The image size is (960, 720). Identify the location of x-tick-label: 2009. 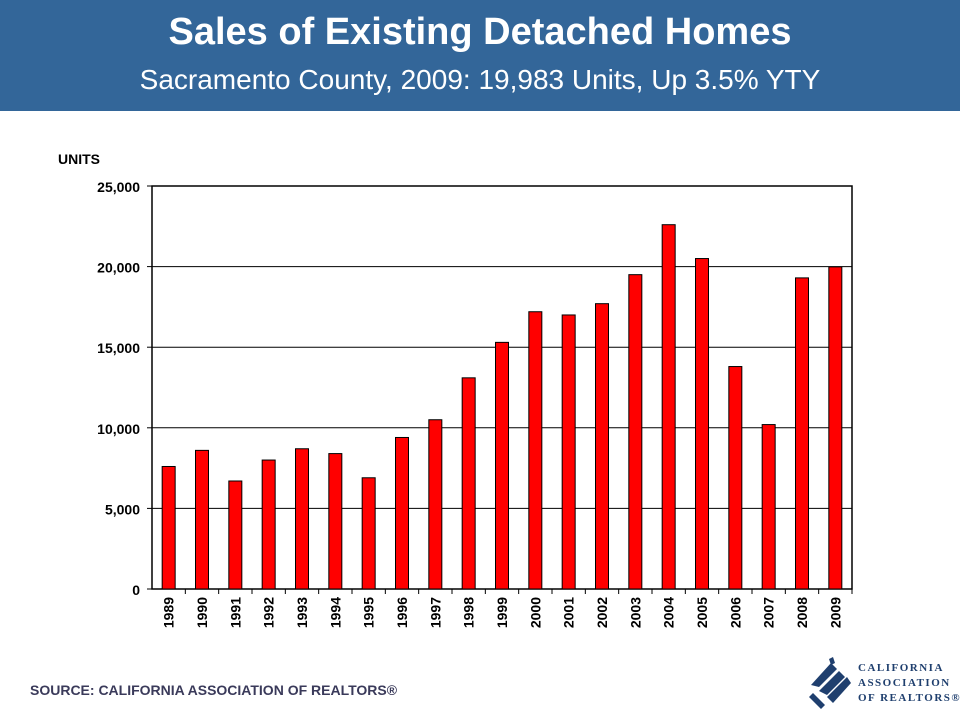
(835, 612).